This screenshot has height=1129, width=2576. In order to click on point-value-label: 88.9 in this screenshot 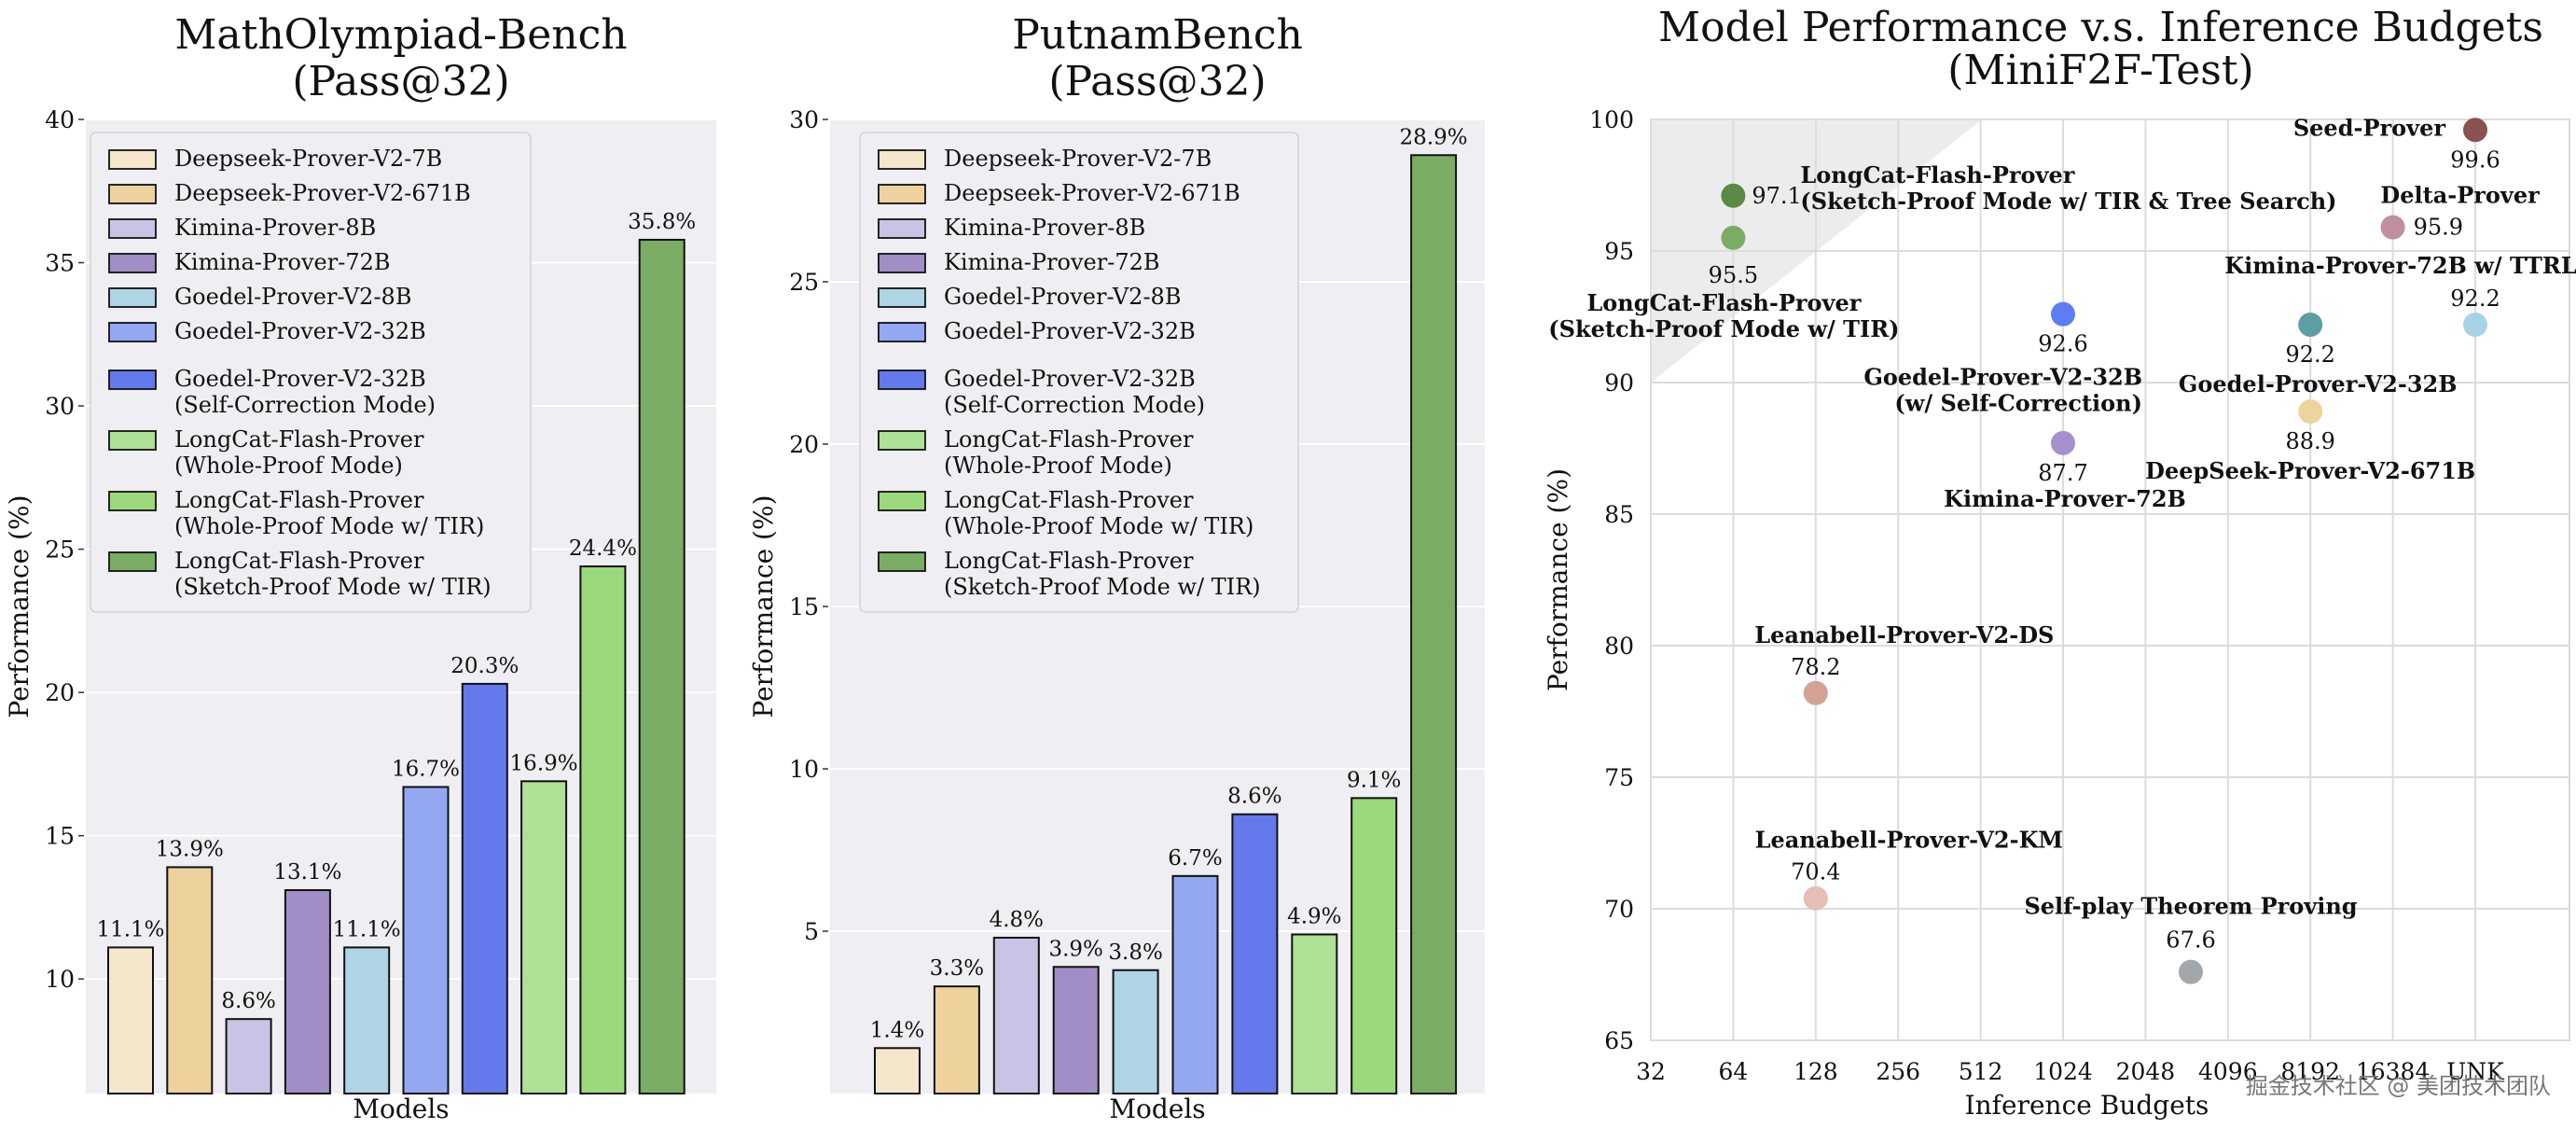, I will do `click(2309, 441)`.